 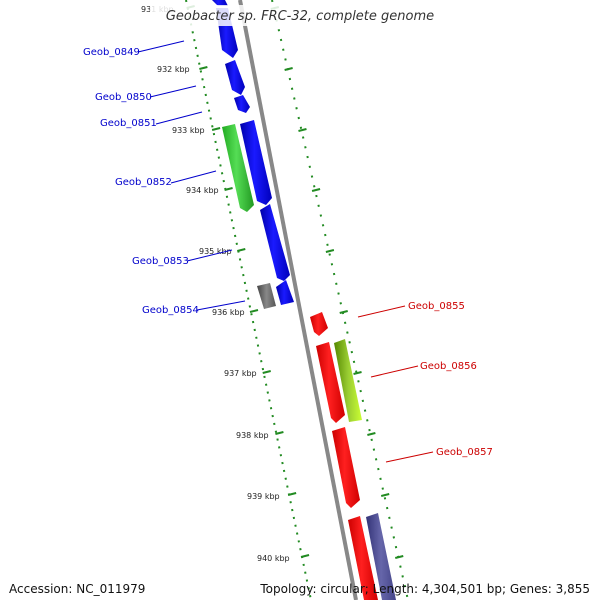 I want to click on gene-label-geob-0849: Geob_0849, so click(x=111, y=52).